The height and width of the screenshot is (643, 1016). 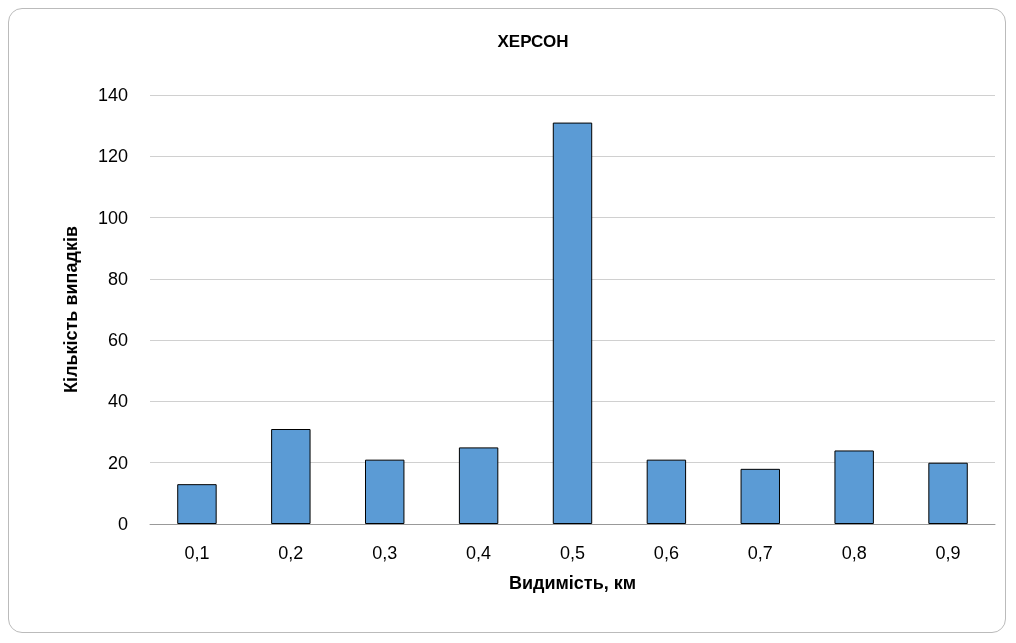 What do you see at coordinates (117, 401) in the screenshot?
I see `y-tick-label: 40` at bounding box center [117, 401].